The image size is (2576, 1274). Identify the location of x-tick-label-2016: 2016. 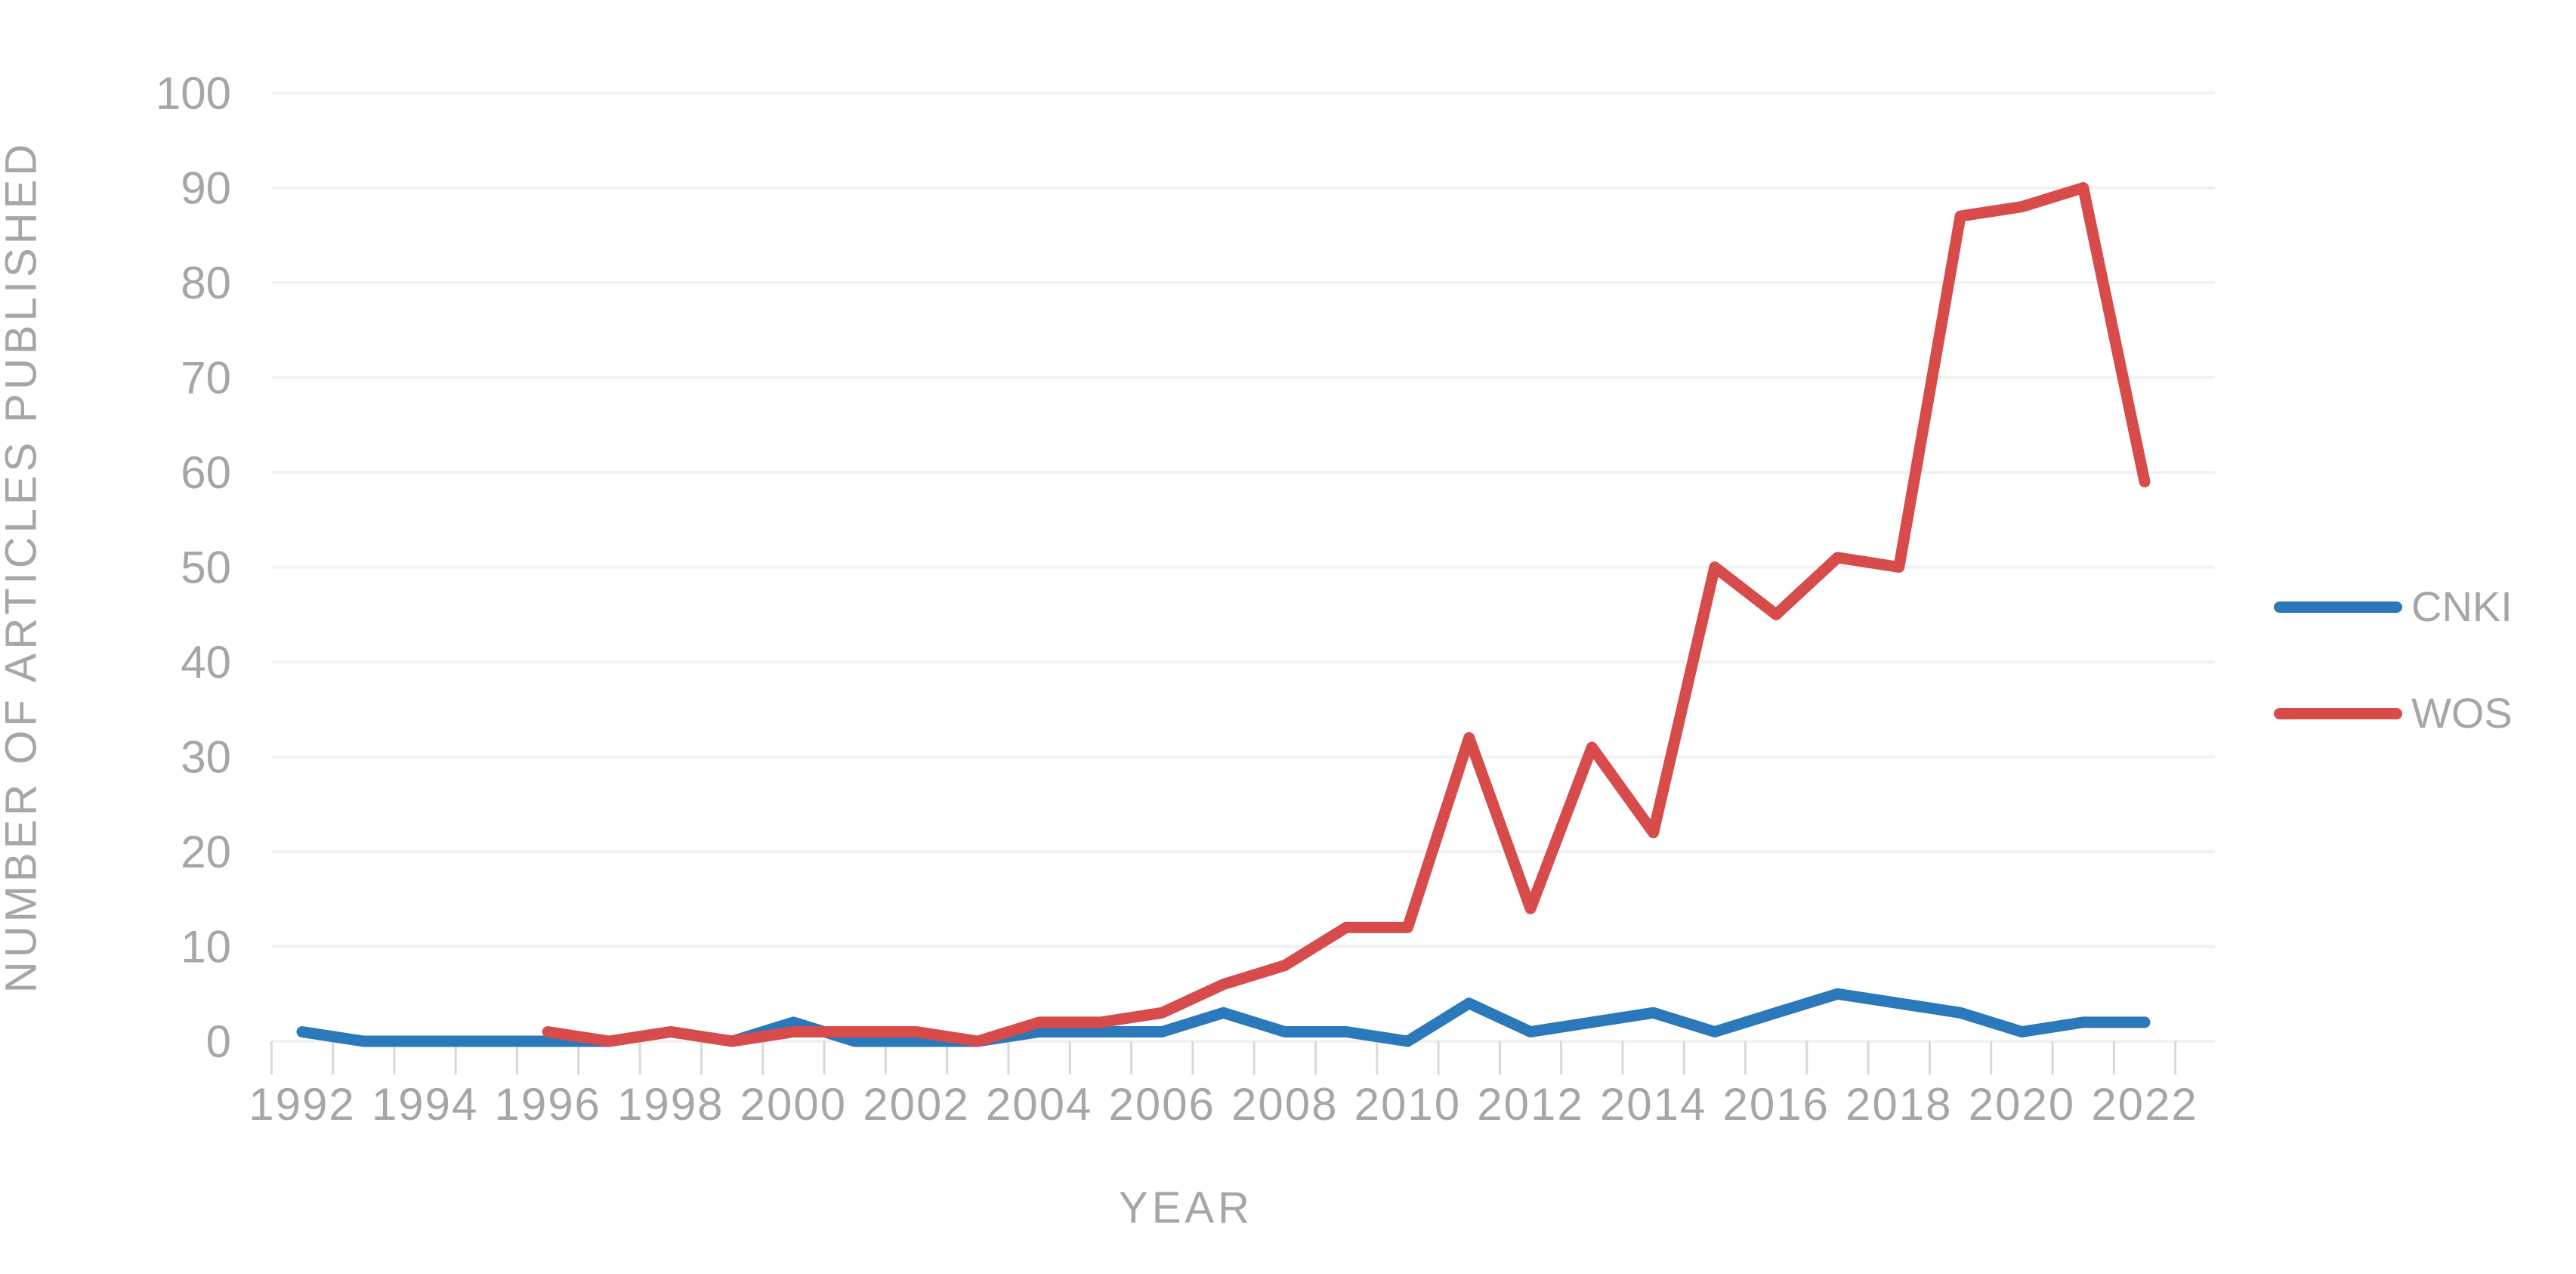
(1775, 1104).